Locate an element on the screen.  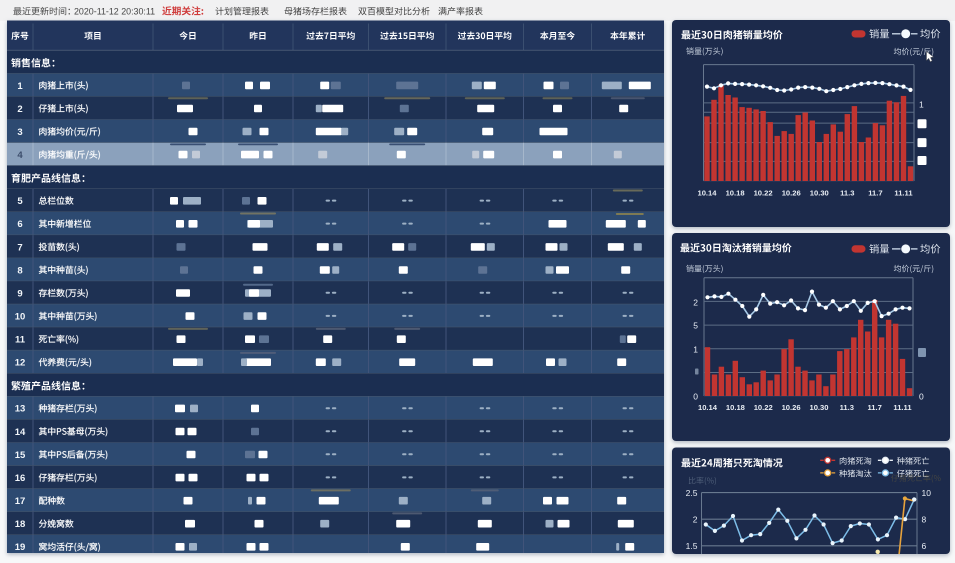
svg-text: 2.5 is located at coordinates (692, 493).